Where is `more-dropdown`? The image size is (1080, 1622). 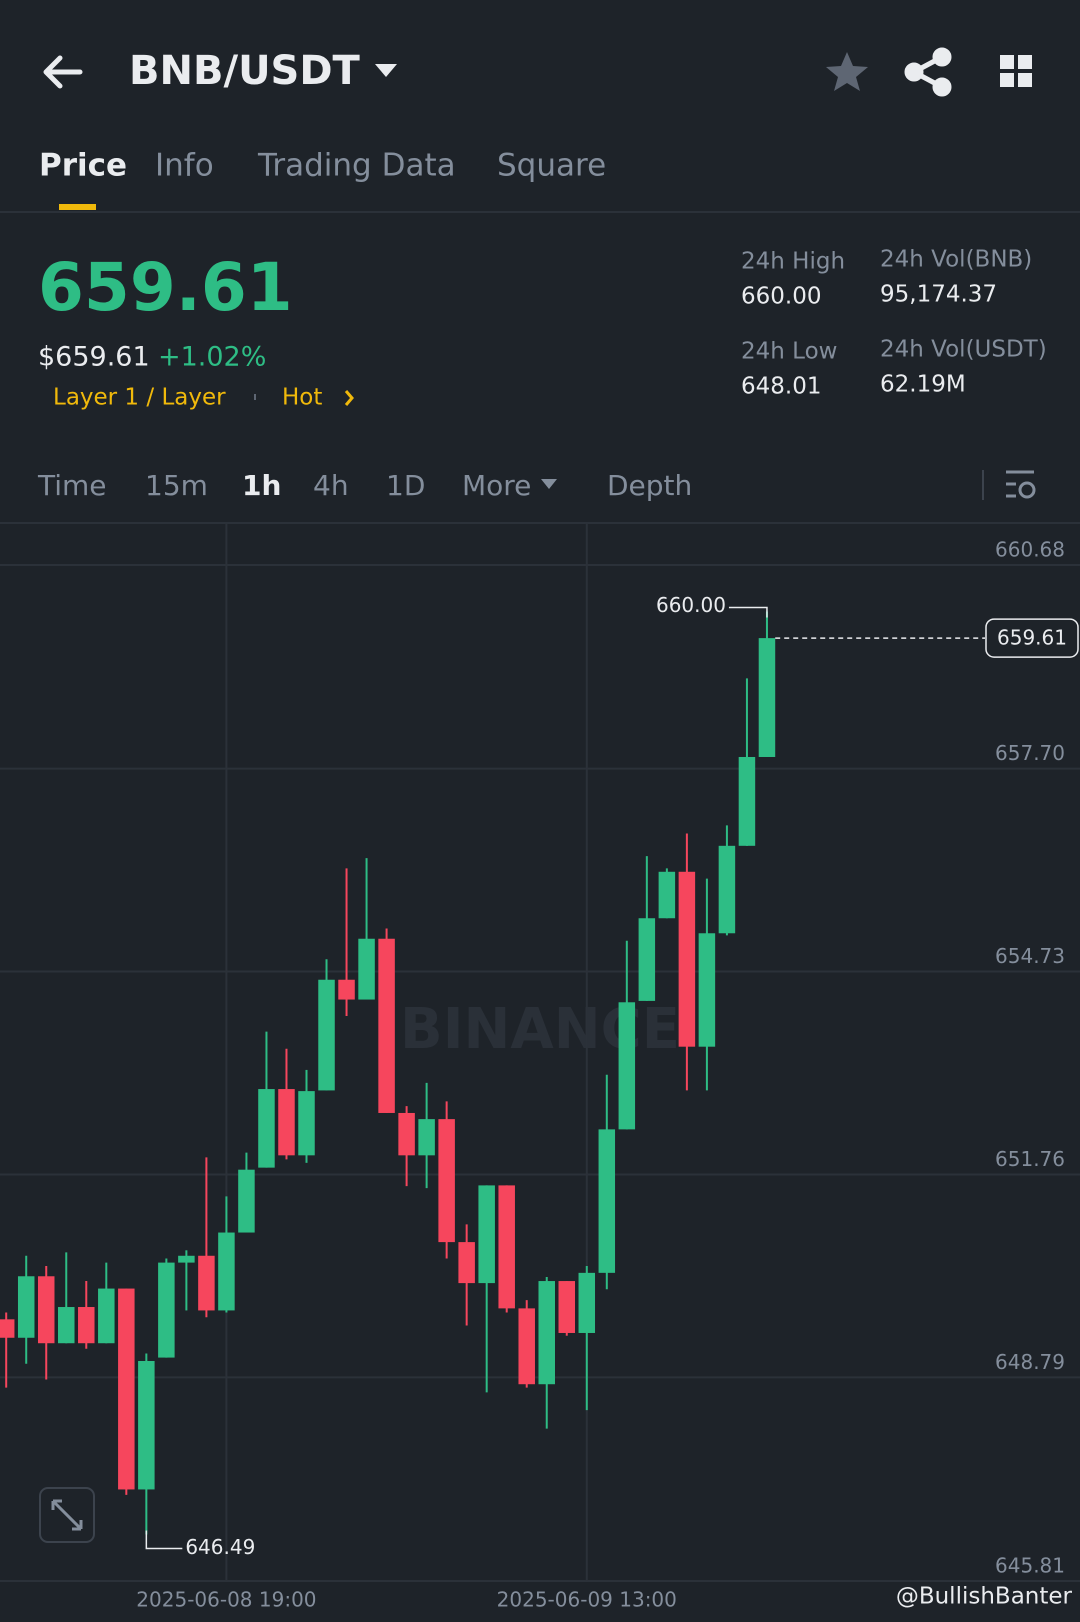 more-dropdown is located at coordinates (549, 484).